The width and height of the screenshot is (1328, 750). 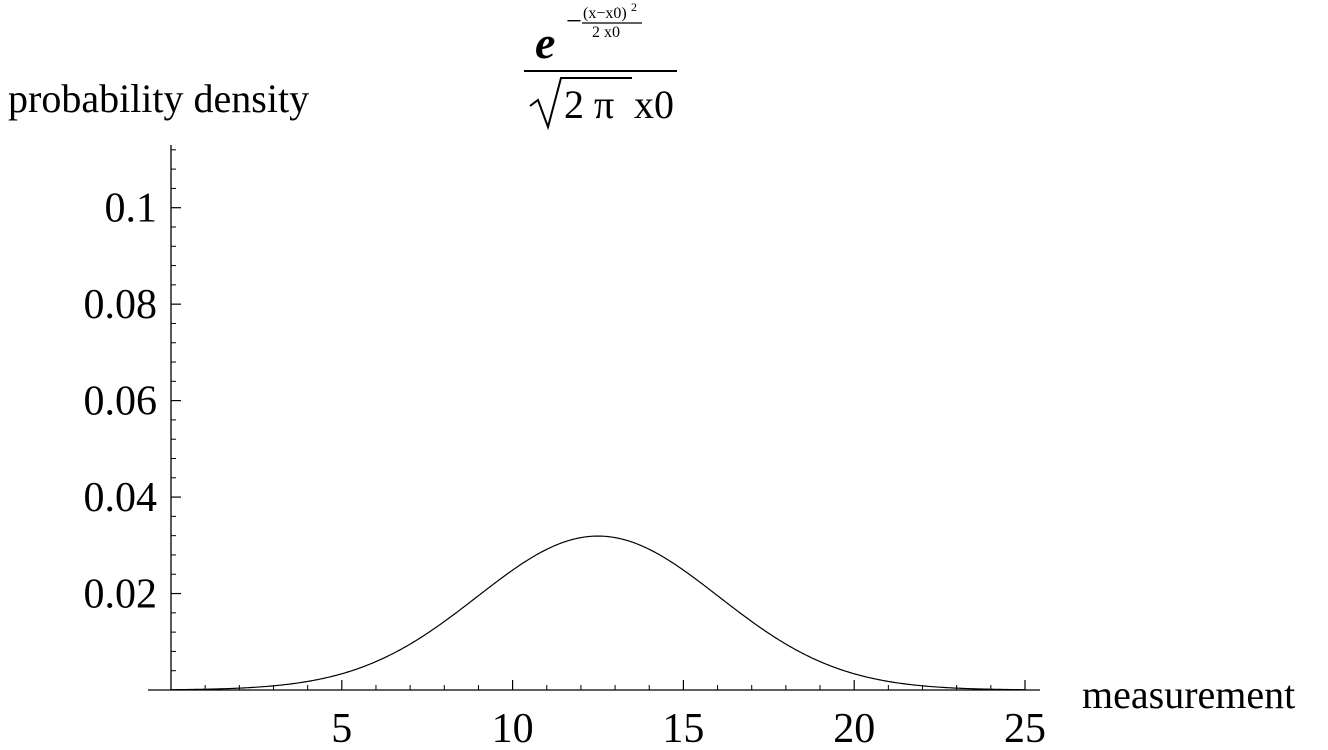 I want to click on x-tick-label: 5, so click(x=341, y=728).